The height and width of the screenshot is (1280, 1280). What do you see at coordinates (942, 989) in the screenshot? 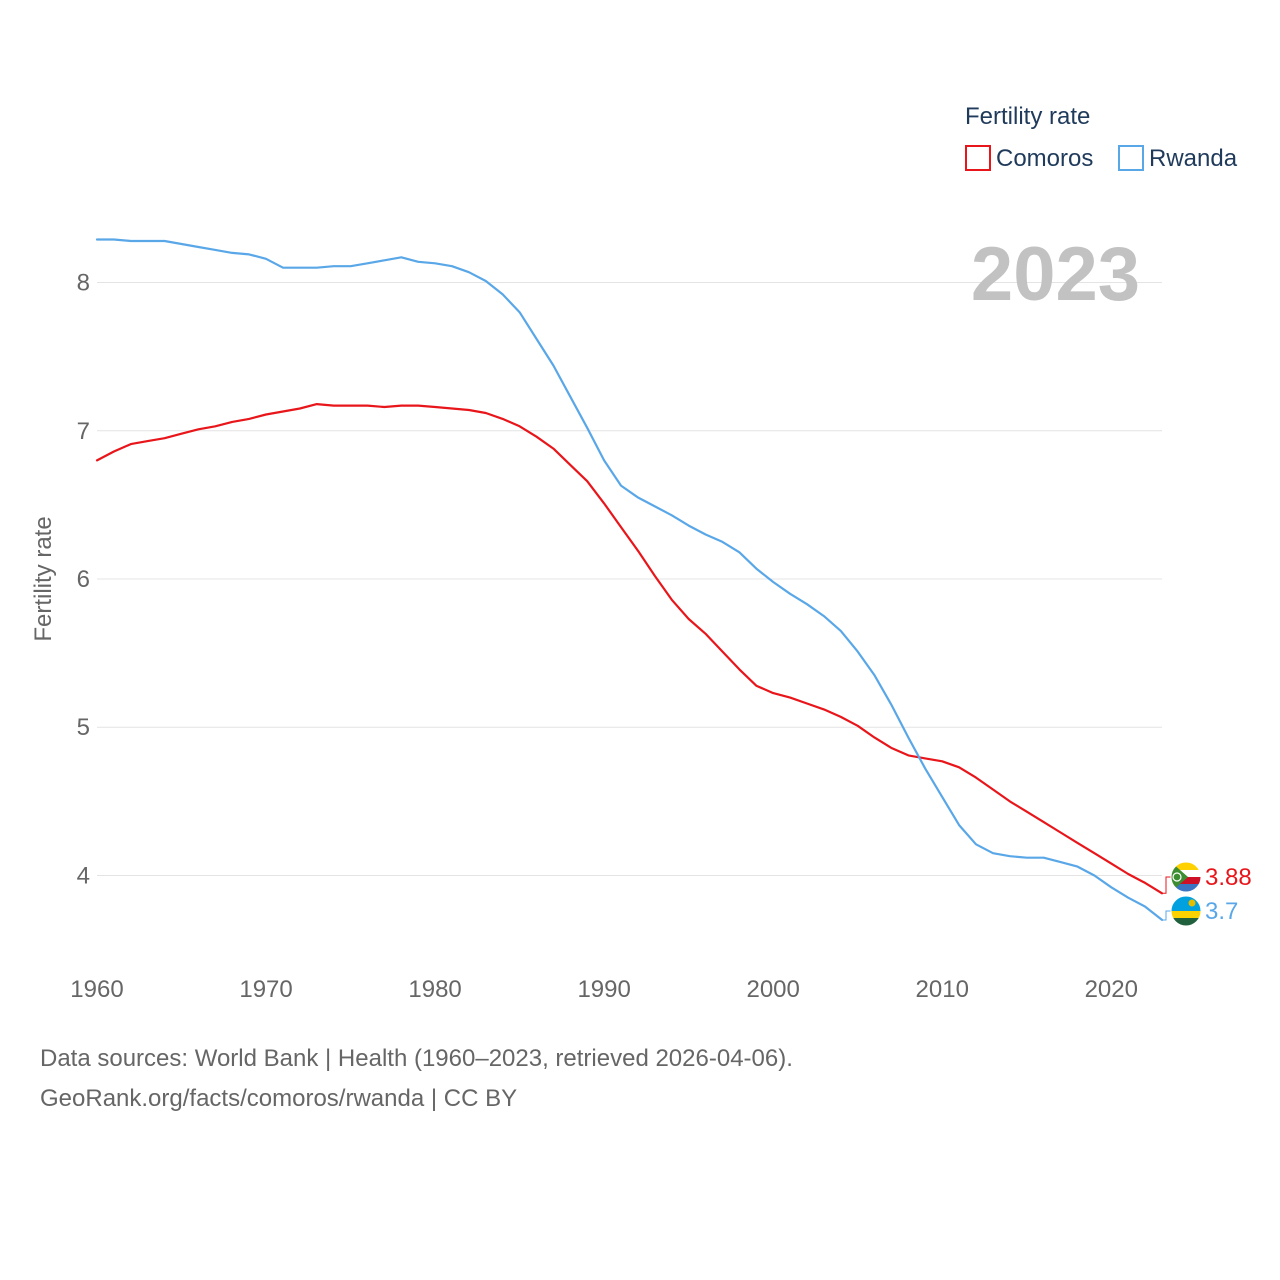
I see `x-tick-label: 2010` at bounding box center [942, 989].